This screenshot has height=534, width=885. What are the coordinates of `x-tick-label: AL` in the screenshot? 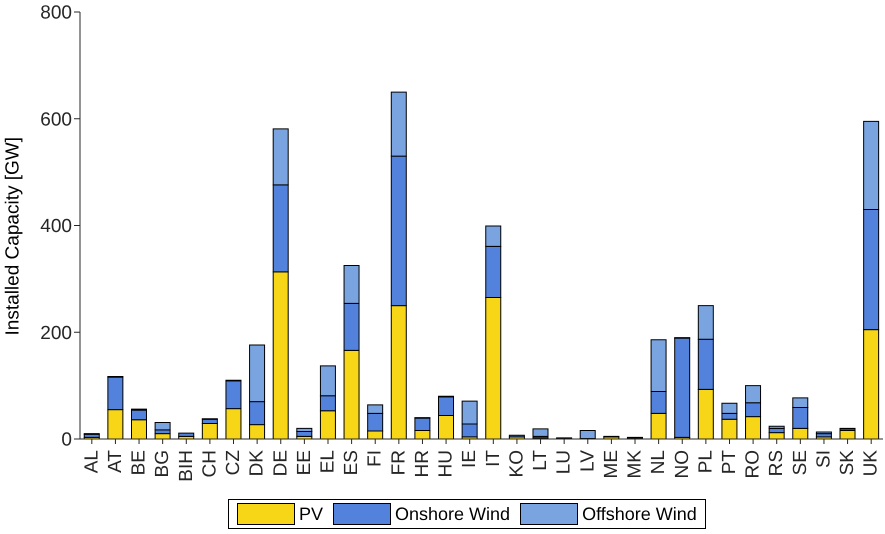 It's located at (91, 462).